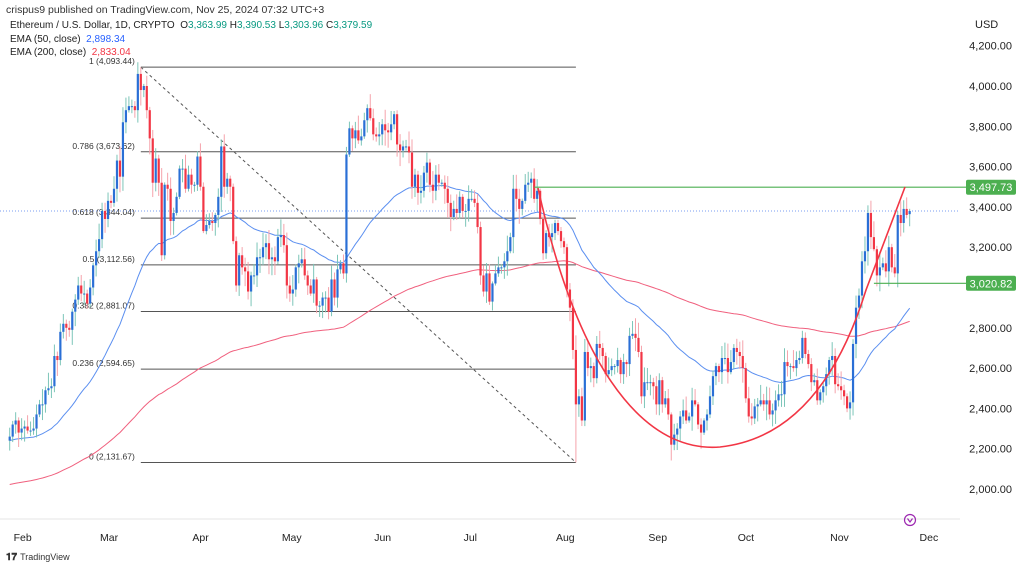 The image size is (1024, 568). I want to click on ema200-legend-row: EMA (200, close) 2,833.04, so click(191, 53).